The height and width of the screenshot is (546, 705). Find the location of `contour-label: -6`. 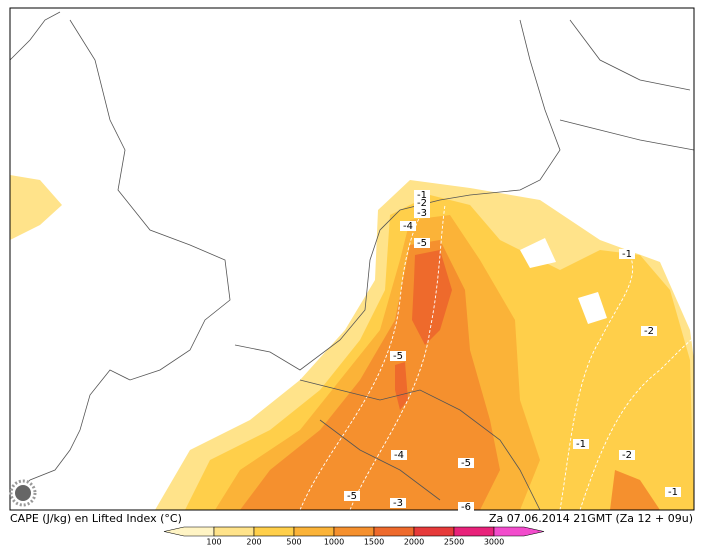

contour-label: -6 is located at coordinates (466, 507).